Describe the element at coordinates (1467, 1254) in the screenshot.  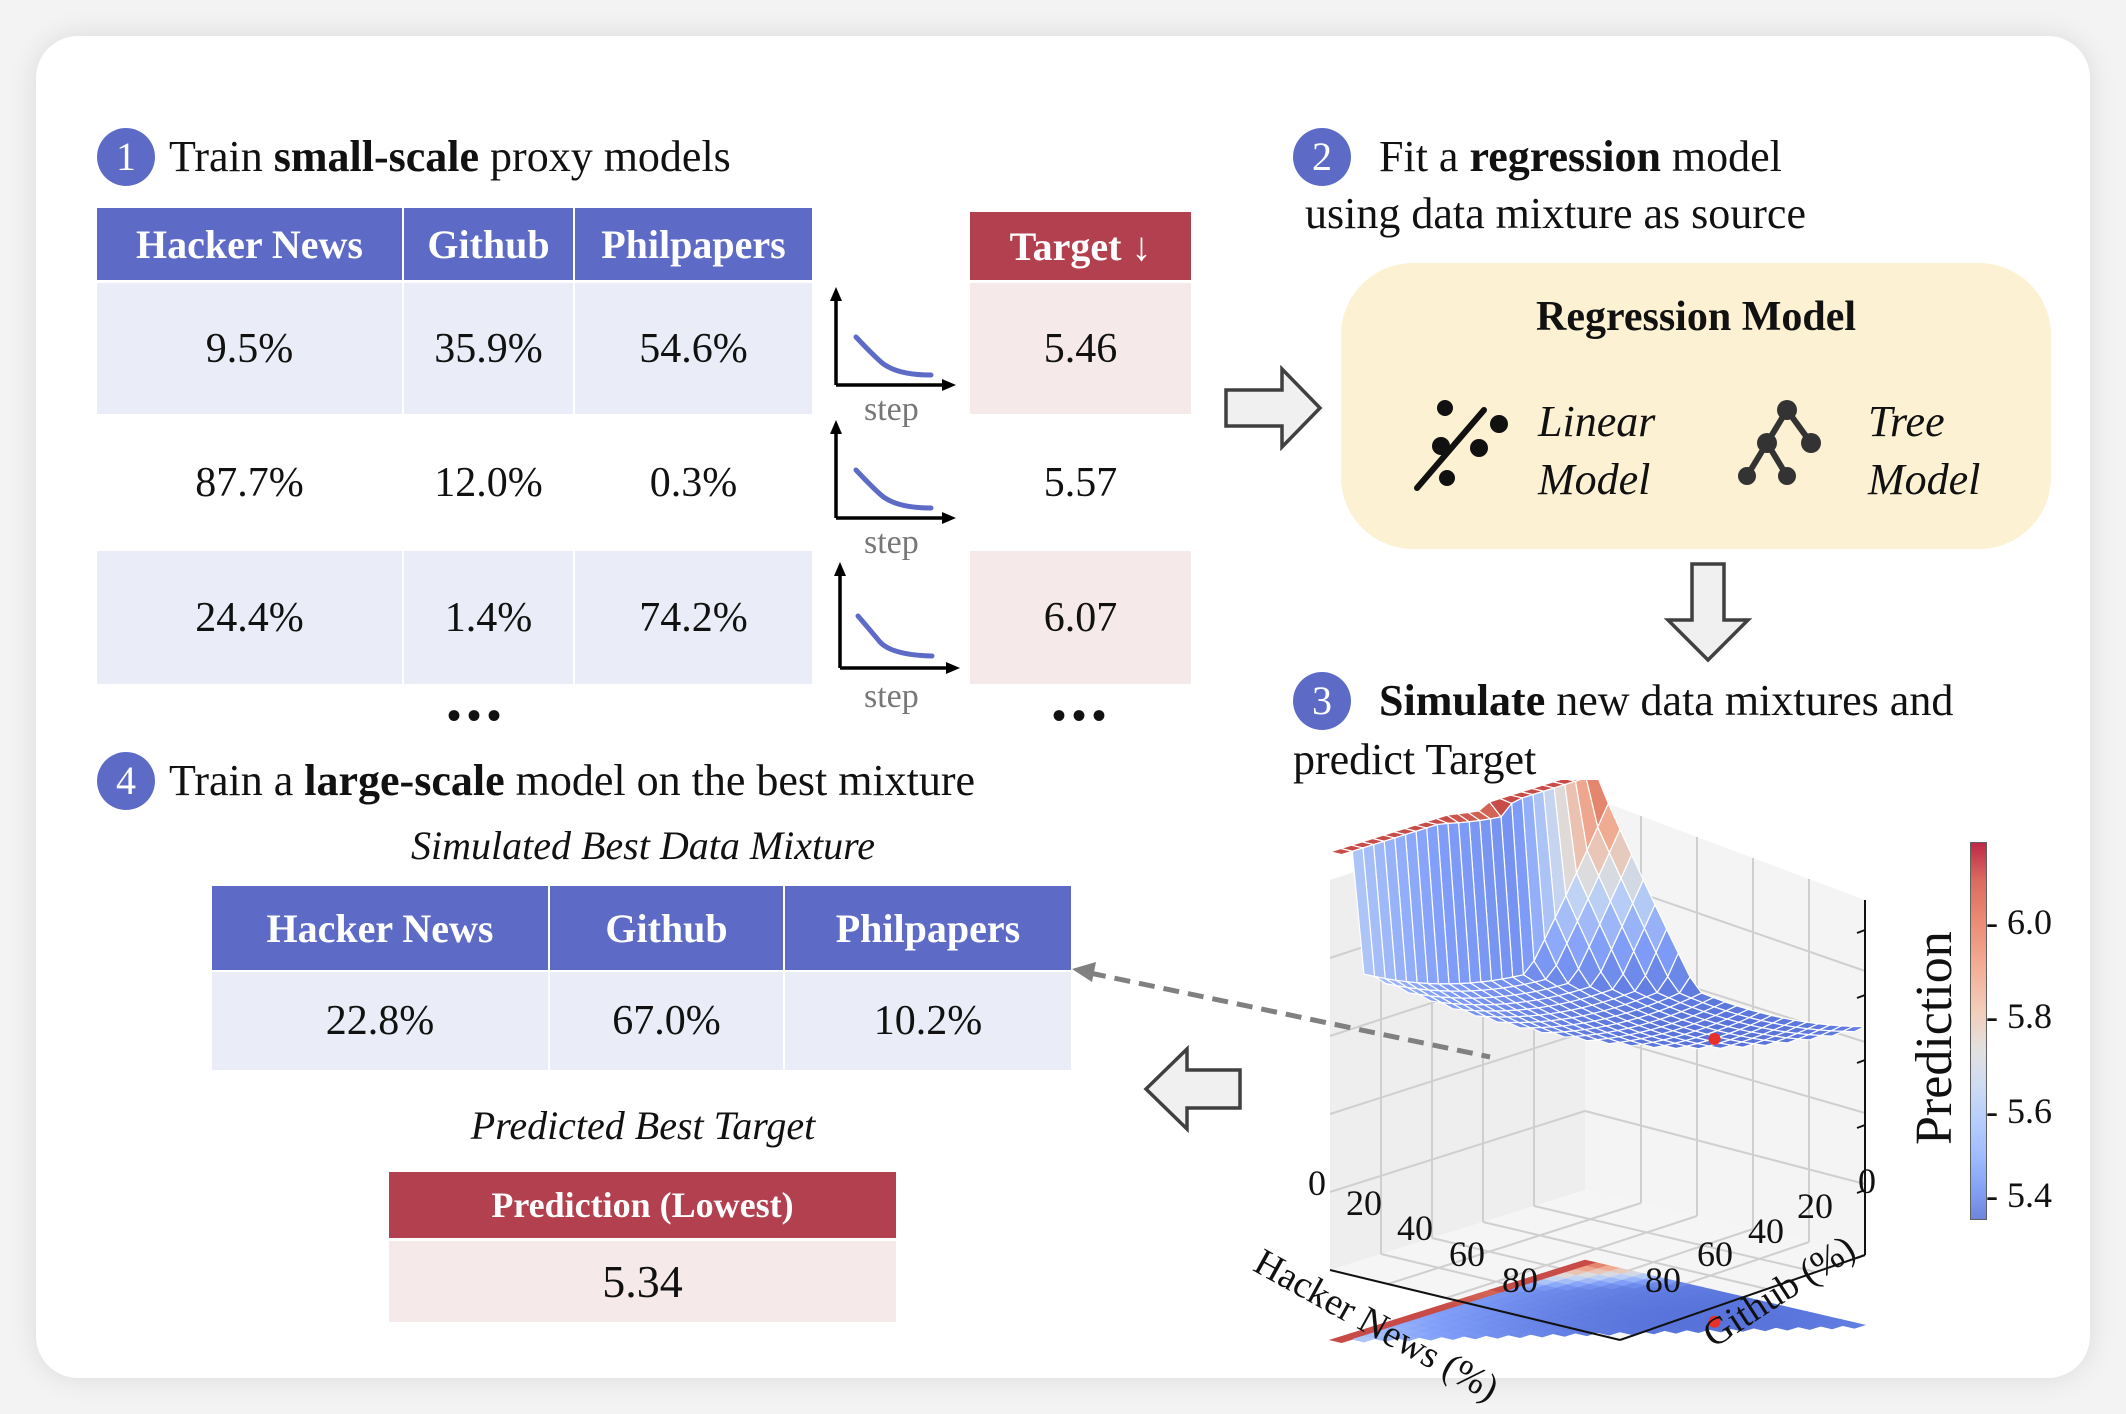
I see `x-tick-label: 60` at that location.